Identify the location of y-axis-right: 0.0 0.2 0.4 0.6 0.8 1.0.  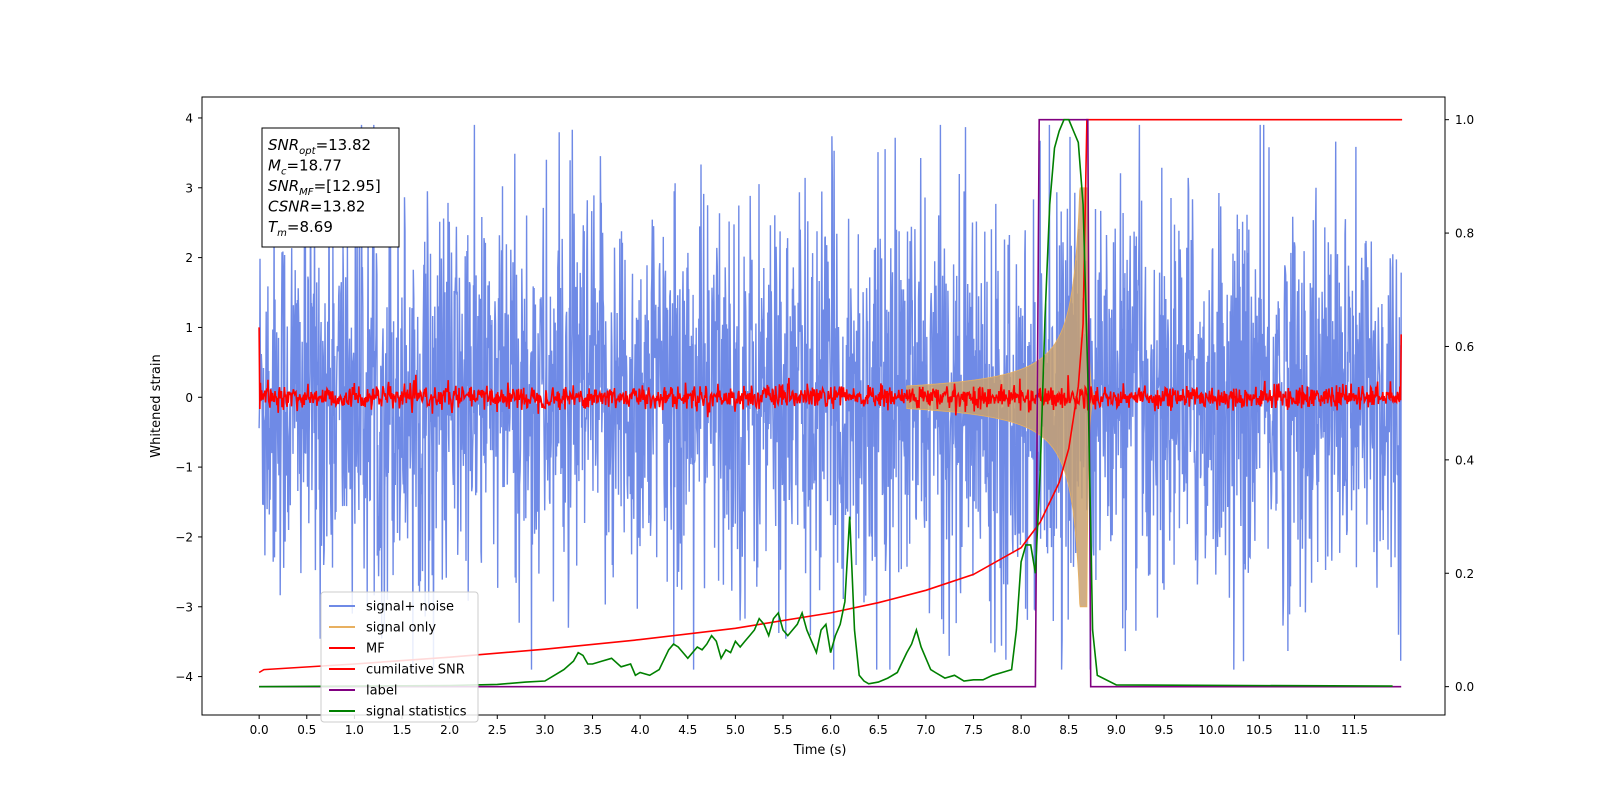
(1459, 403).